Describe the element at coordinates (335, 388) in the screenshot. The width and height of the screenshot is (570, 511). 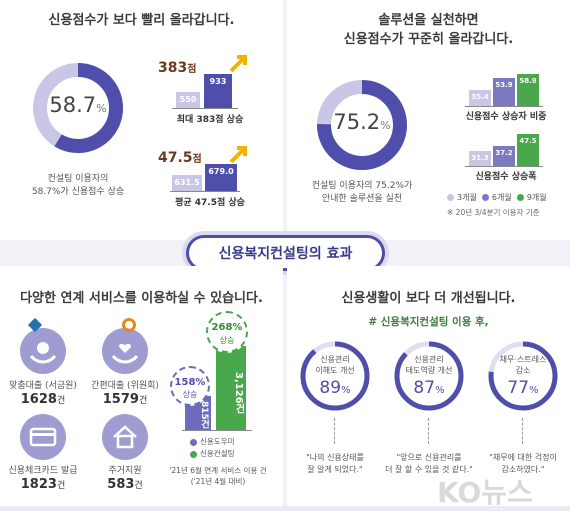
I see `item-value: 89%` at that location.